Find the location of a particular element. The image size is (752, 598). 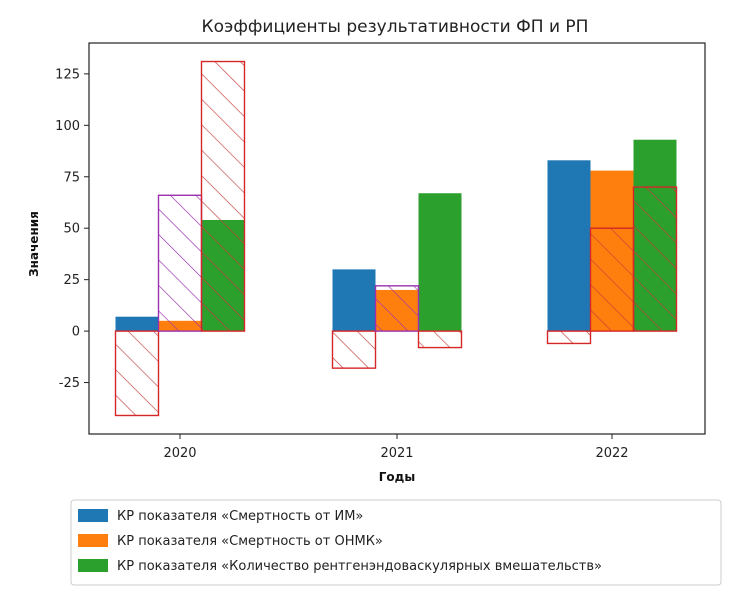

y-axis: -25 0 25 50 75 100 125 is located at coordinates (72, 229).